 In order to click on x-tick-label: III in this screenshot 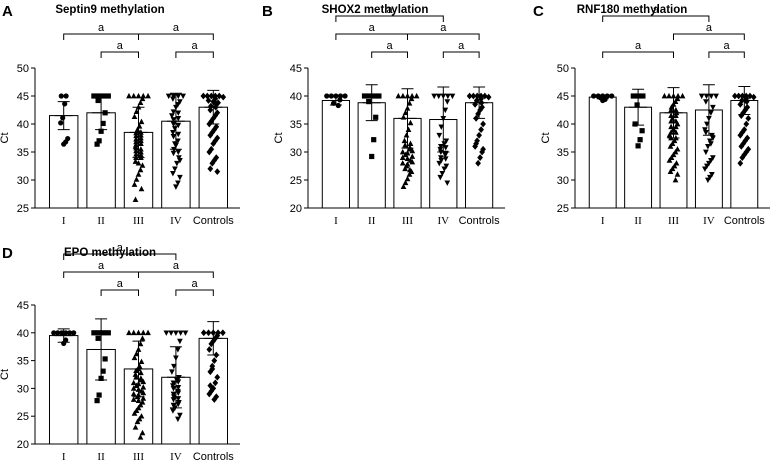, I will do `click(138, 457)`.